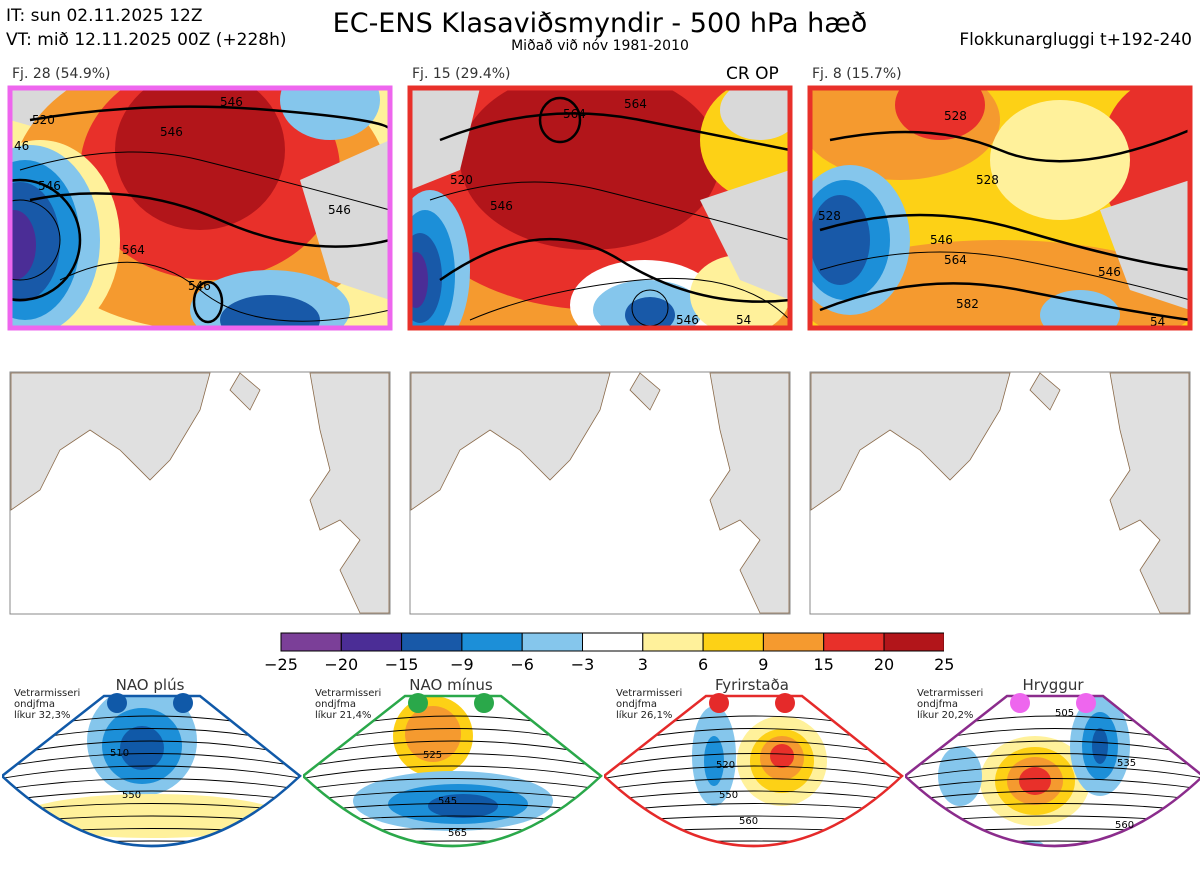 This screenshot has width=1200, height=871. I want to click on colorbar-tick-label: −9, so click(462, 664).